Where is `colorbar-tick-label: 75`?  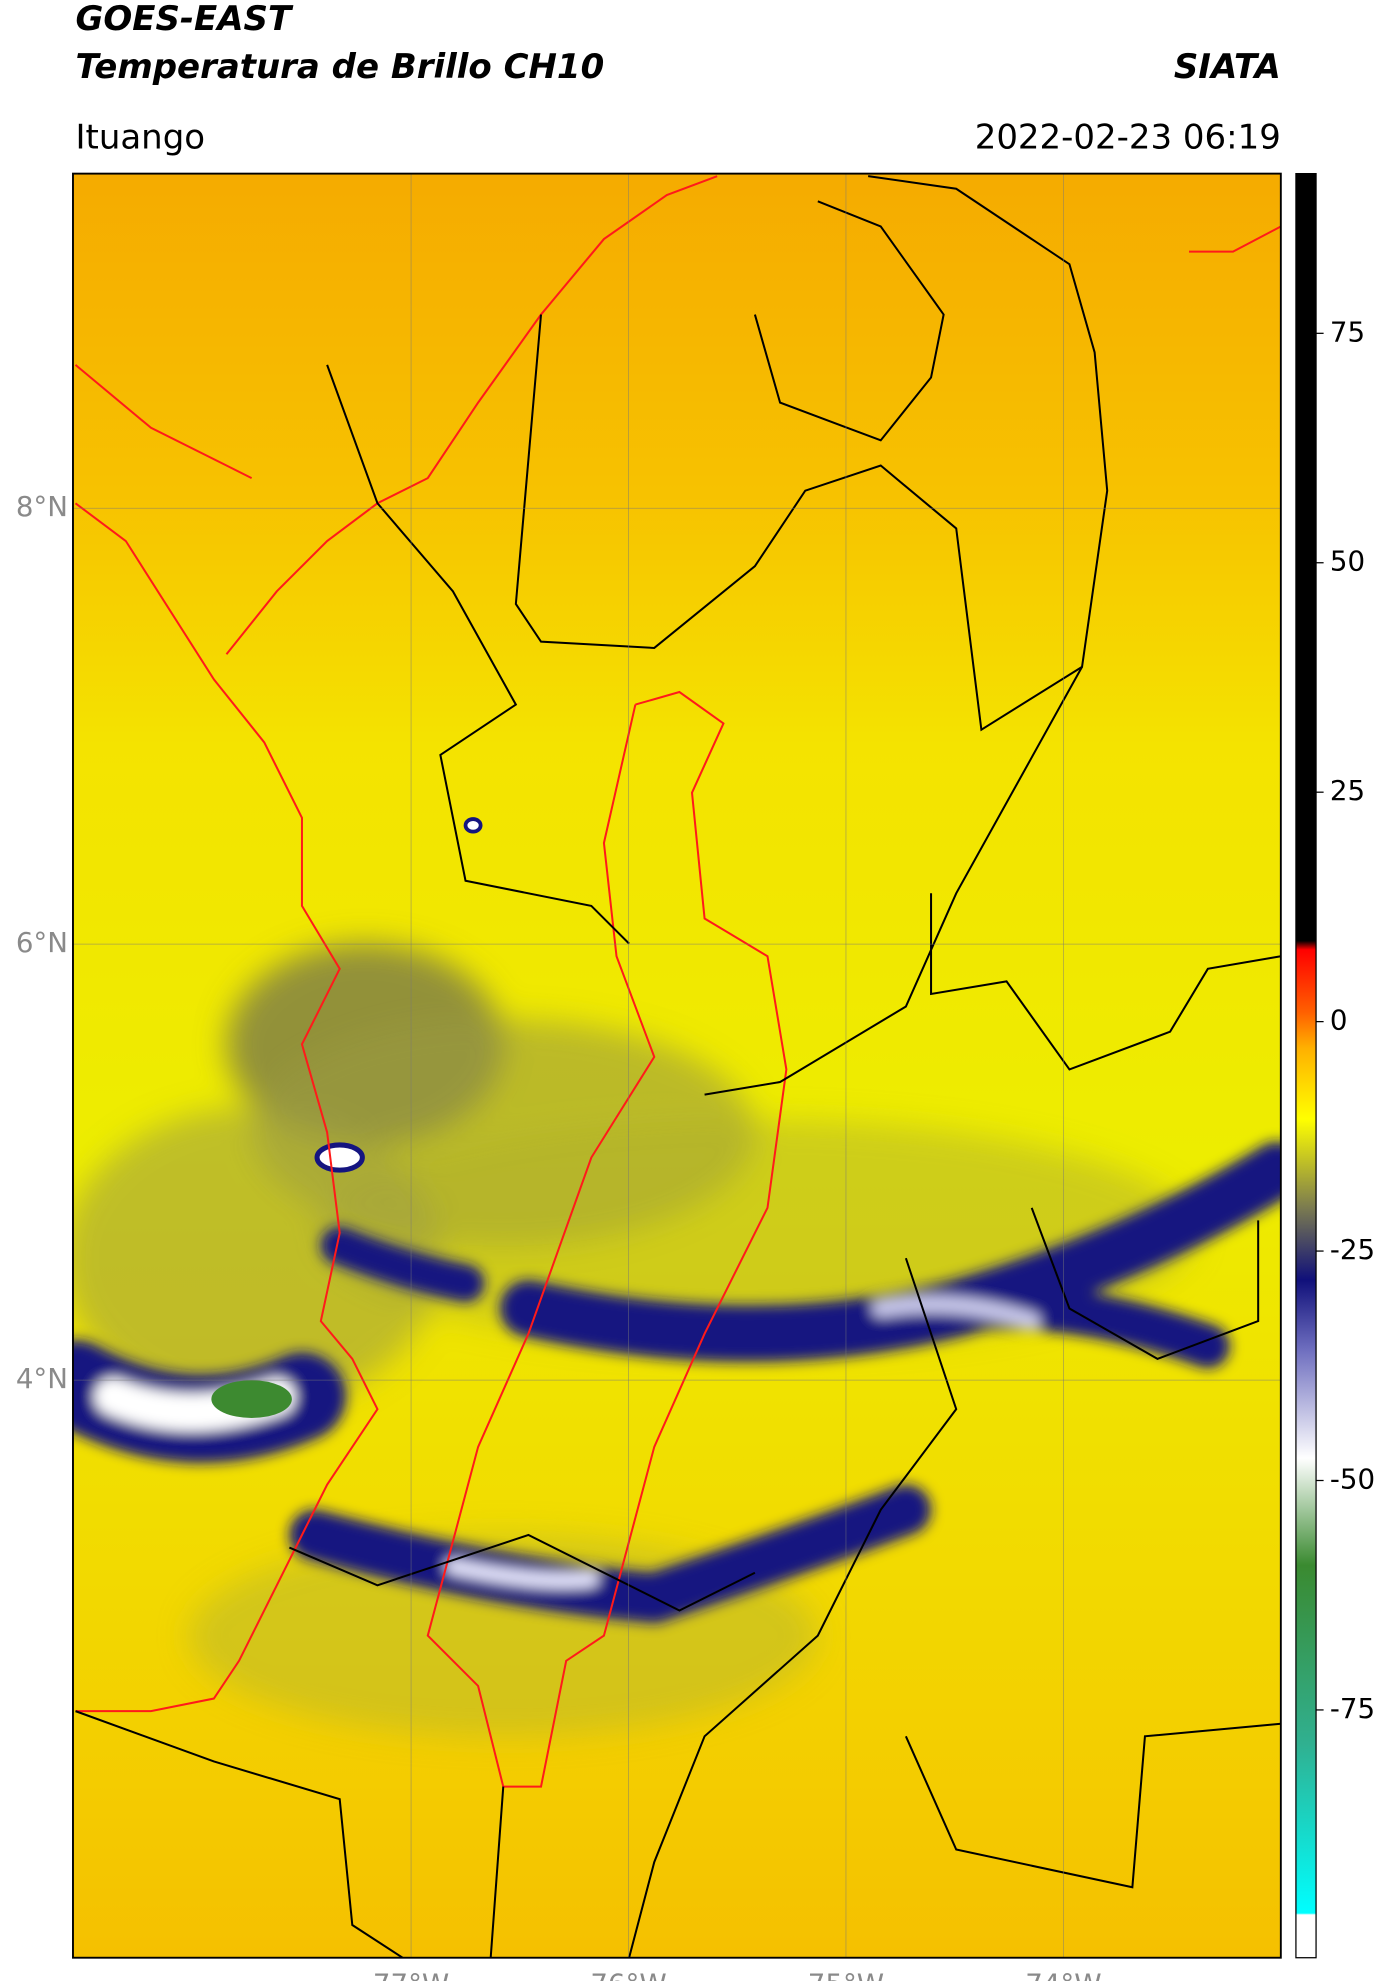
colorbar-tick-label: 75 is located at coordinates (1347, 331).